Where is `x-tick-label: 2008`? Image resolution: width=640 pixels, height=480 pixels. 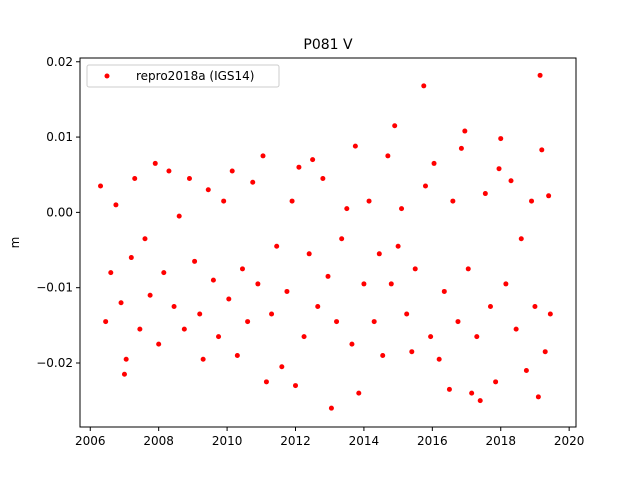 x-tick-label: 2008 is located at coordinates (158, 441).